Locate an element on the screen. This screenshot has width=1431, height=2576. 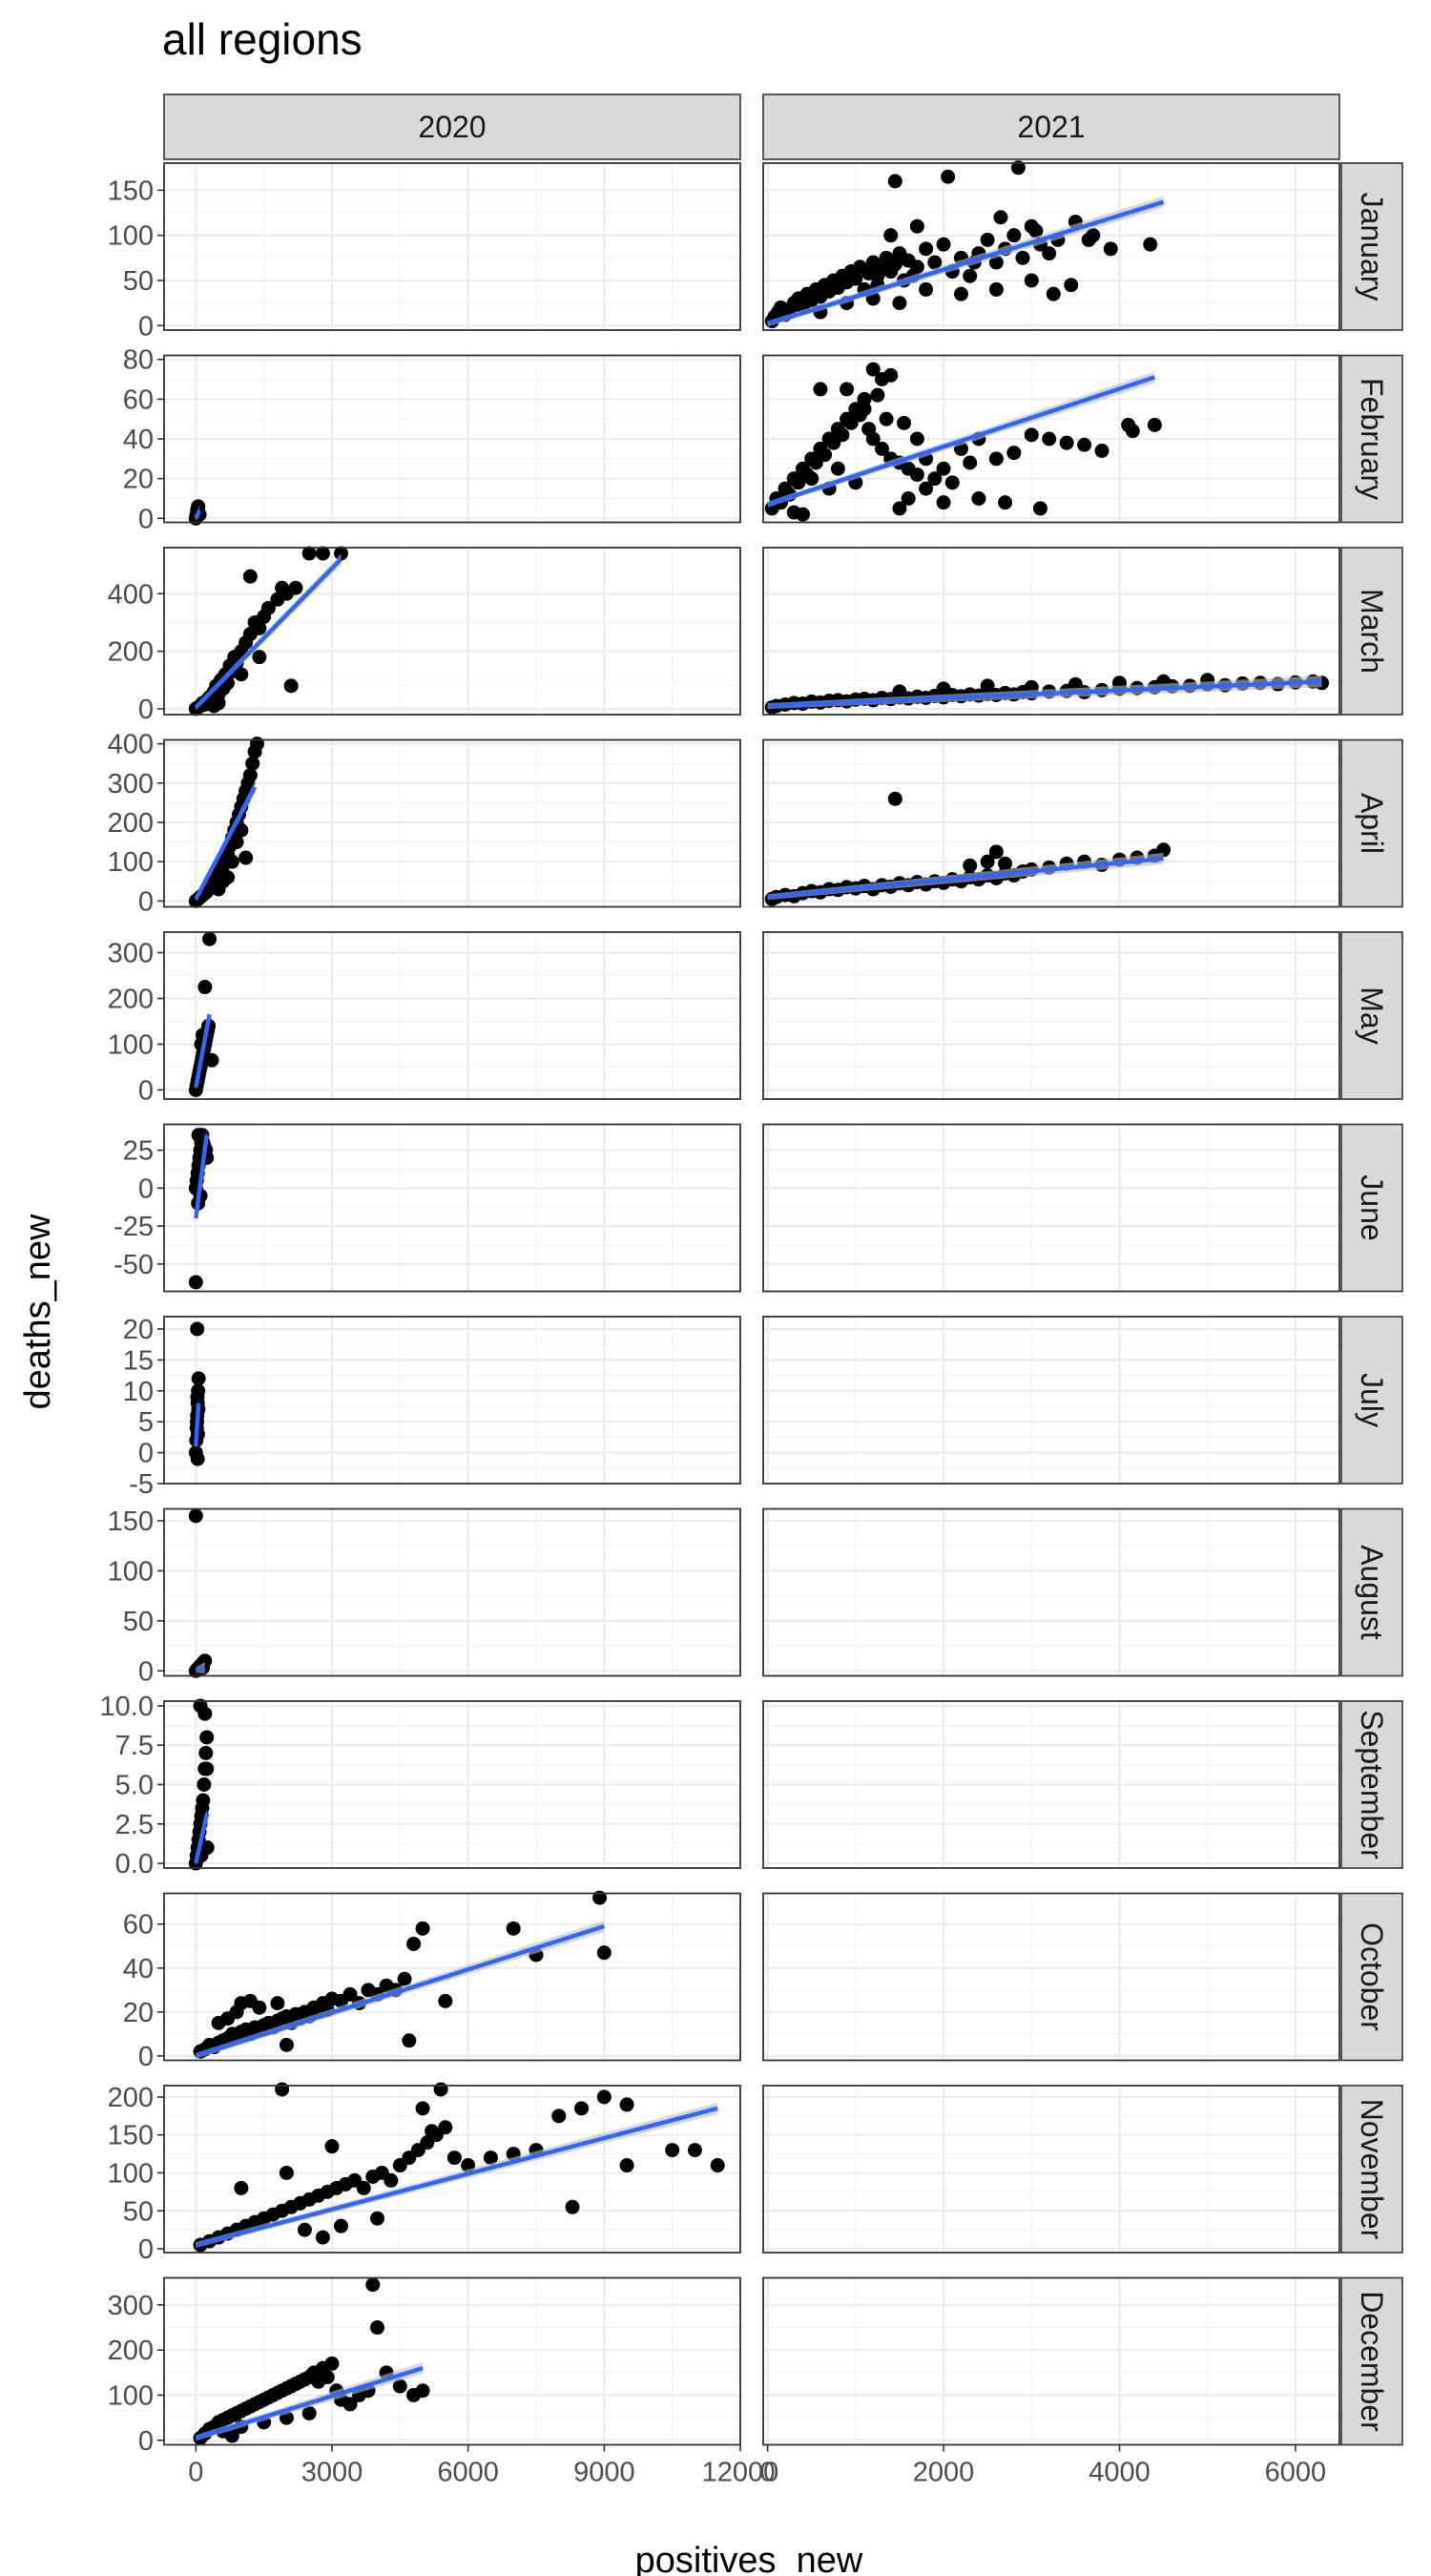
y-tick-label: 300 is located at coordinates (131, 954).